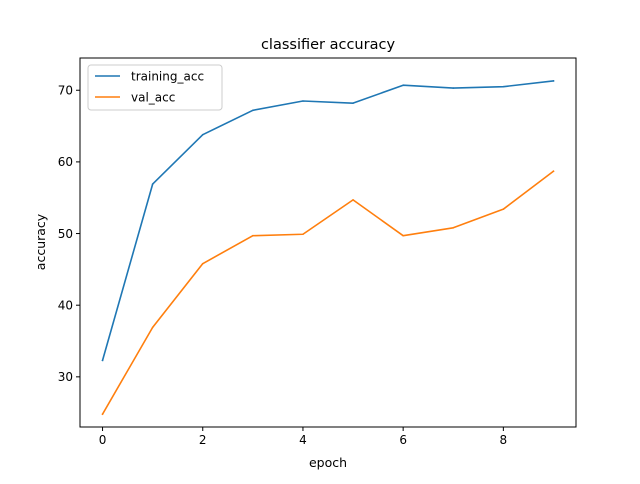 The width and height of the screenshot is (640, 484). I want to click on x-tick-label: 2, so click(203, 440).